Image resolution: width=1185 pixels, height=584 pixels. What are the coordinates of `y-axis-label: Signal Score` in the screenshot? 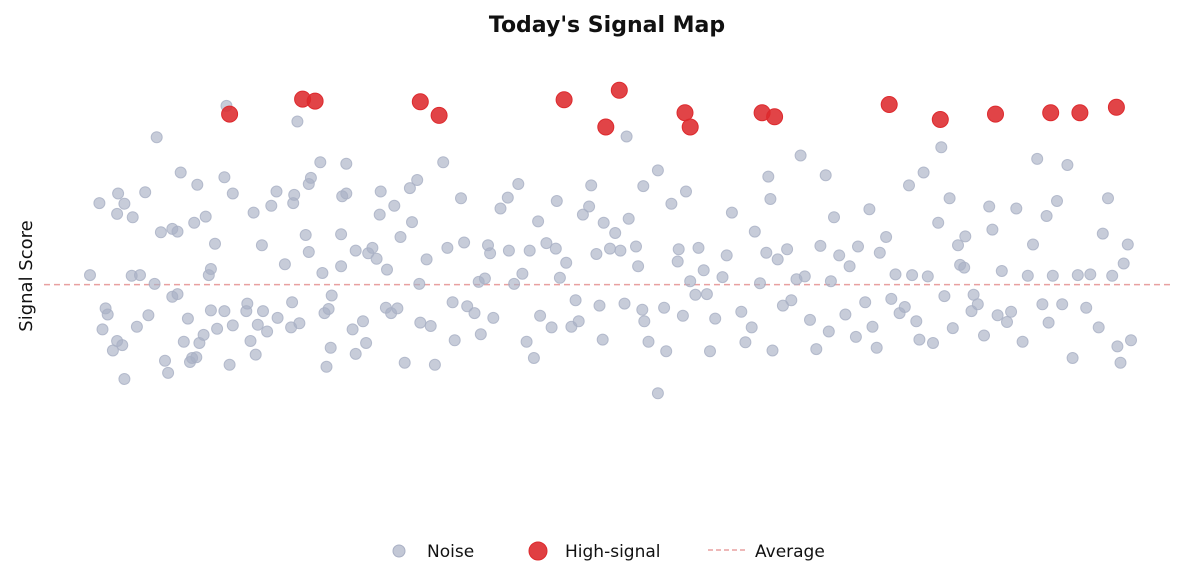 It's located at (26, 275).